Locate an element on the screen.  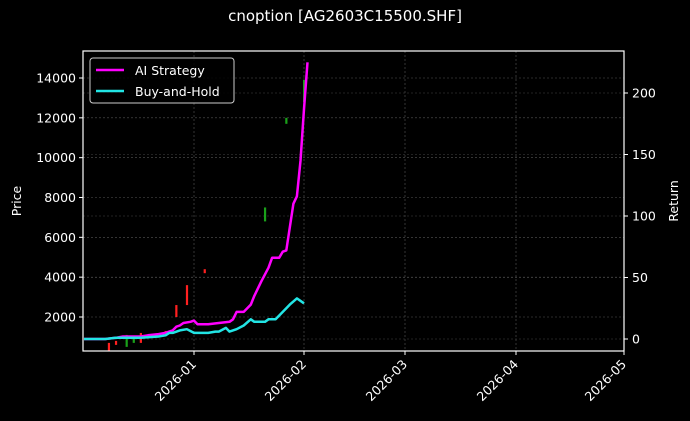
y-tick-label-price: 4000 is located at coordinates (60, 277).